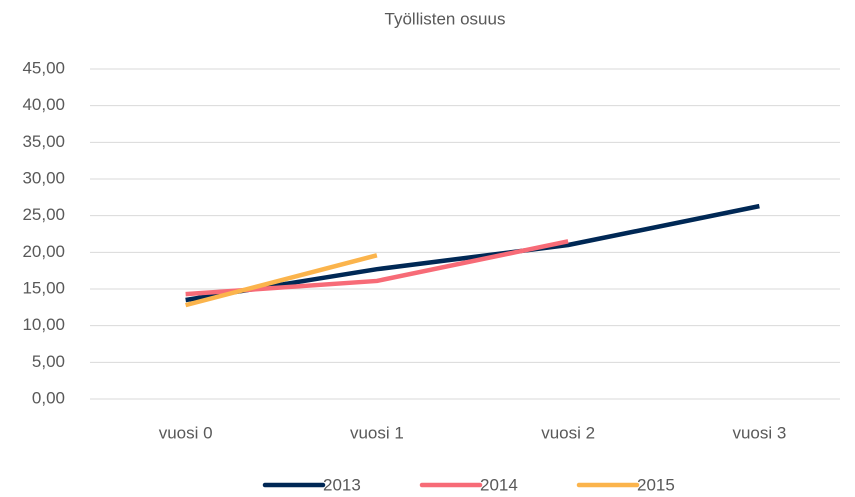 The width and height of the screenshot is (855, 497). Describe the element at coordinates (43, 324) in the screenshot. I see `y-tick-label: 10,00` at that location.